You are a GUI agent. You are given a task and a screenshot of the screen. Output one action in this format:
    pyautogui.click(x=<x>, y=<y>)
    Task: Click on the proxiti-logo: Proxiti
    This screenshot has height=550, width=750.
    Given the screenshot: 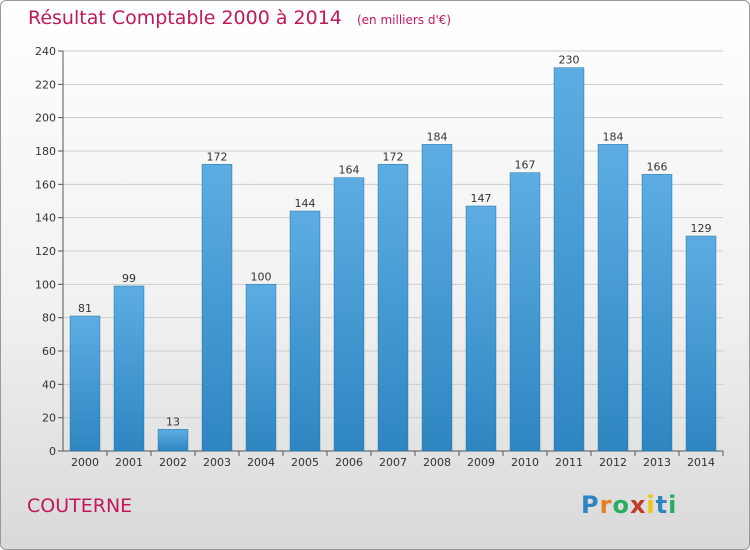 What is the action you would take?
    pyautogui.click(x=629, y=505)
    